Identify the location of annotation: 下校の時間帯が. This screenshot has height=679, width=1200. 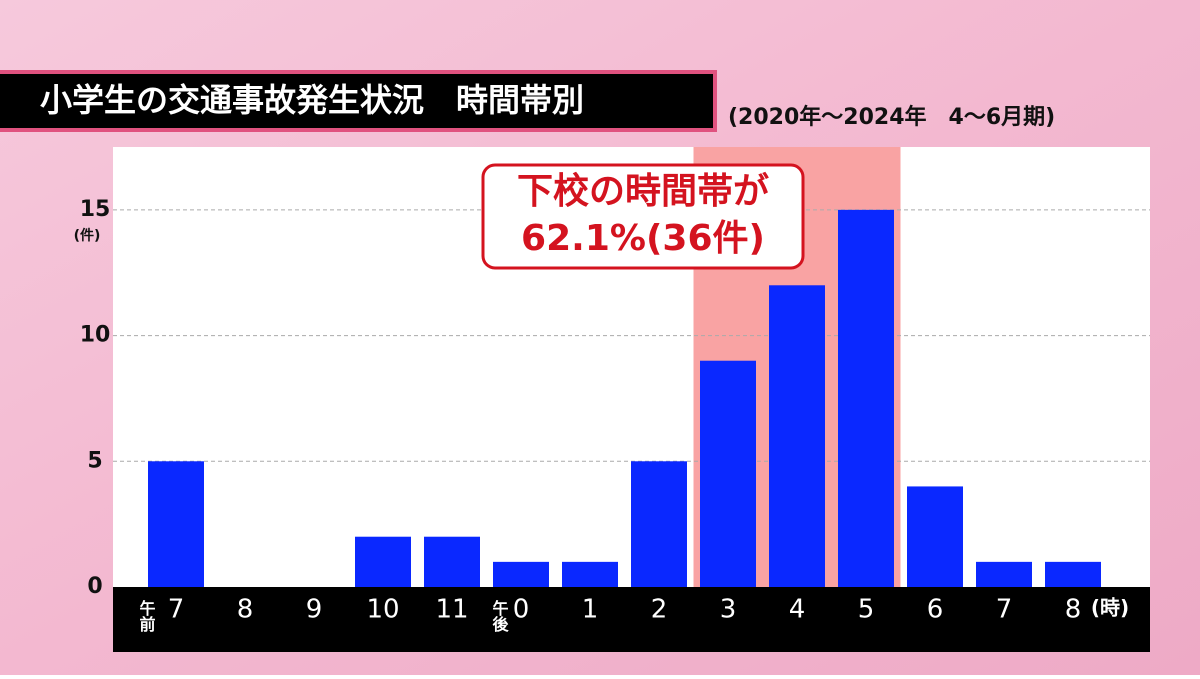
(643, 191).